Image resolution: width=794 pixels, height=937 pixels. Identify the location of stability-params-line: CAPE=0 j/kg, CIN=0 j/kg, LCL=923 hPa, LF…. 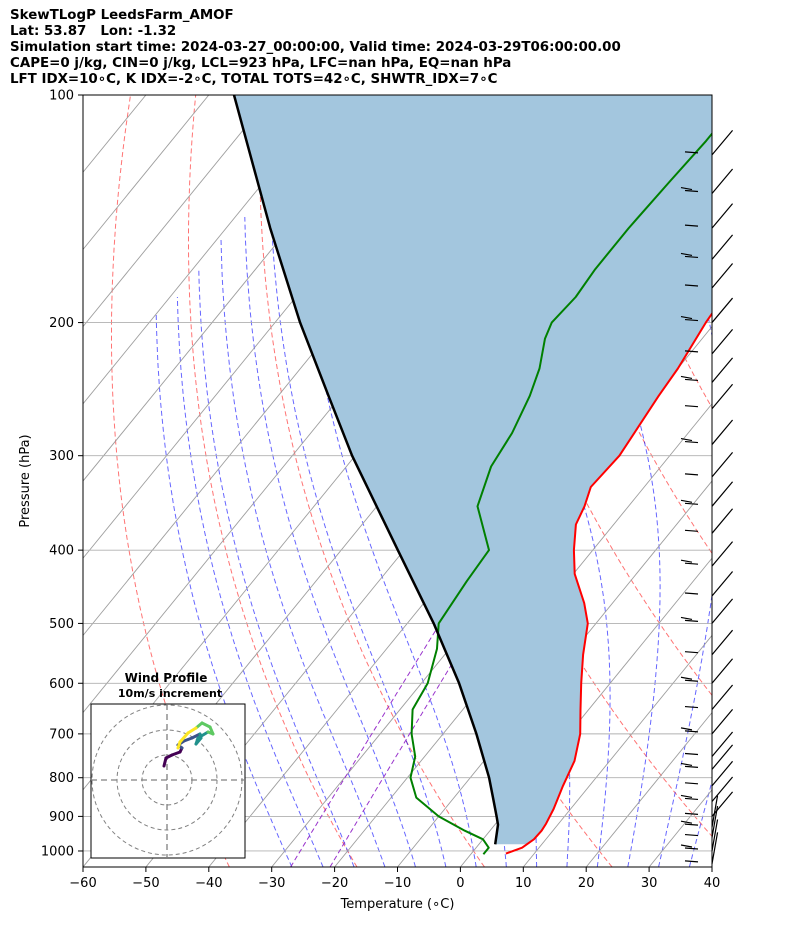
(261, 63).